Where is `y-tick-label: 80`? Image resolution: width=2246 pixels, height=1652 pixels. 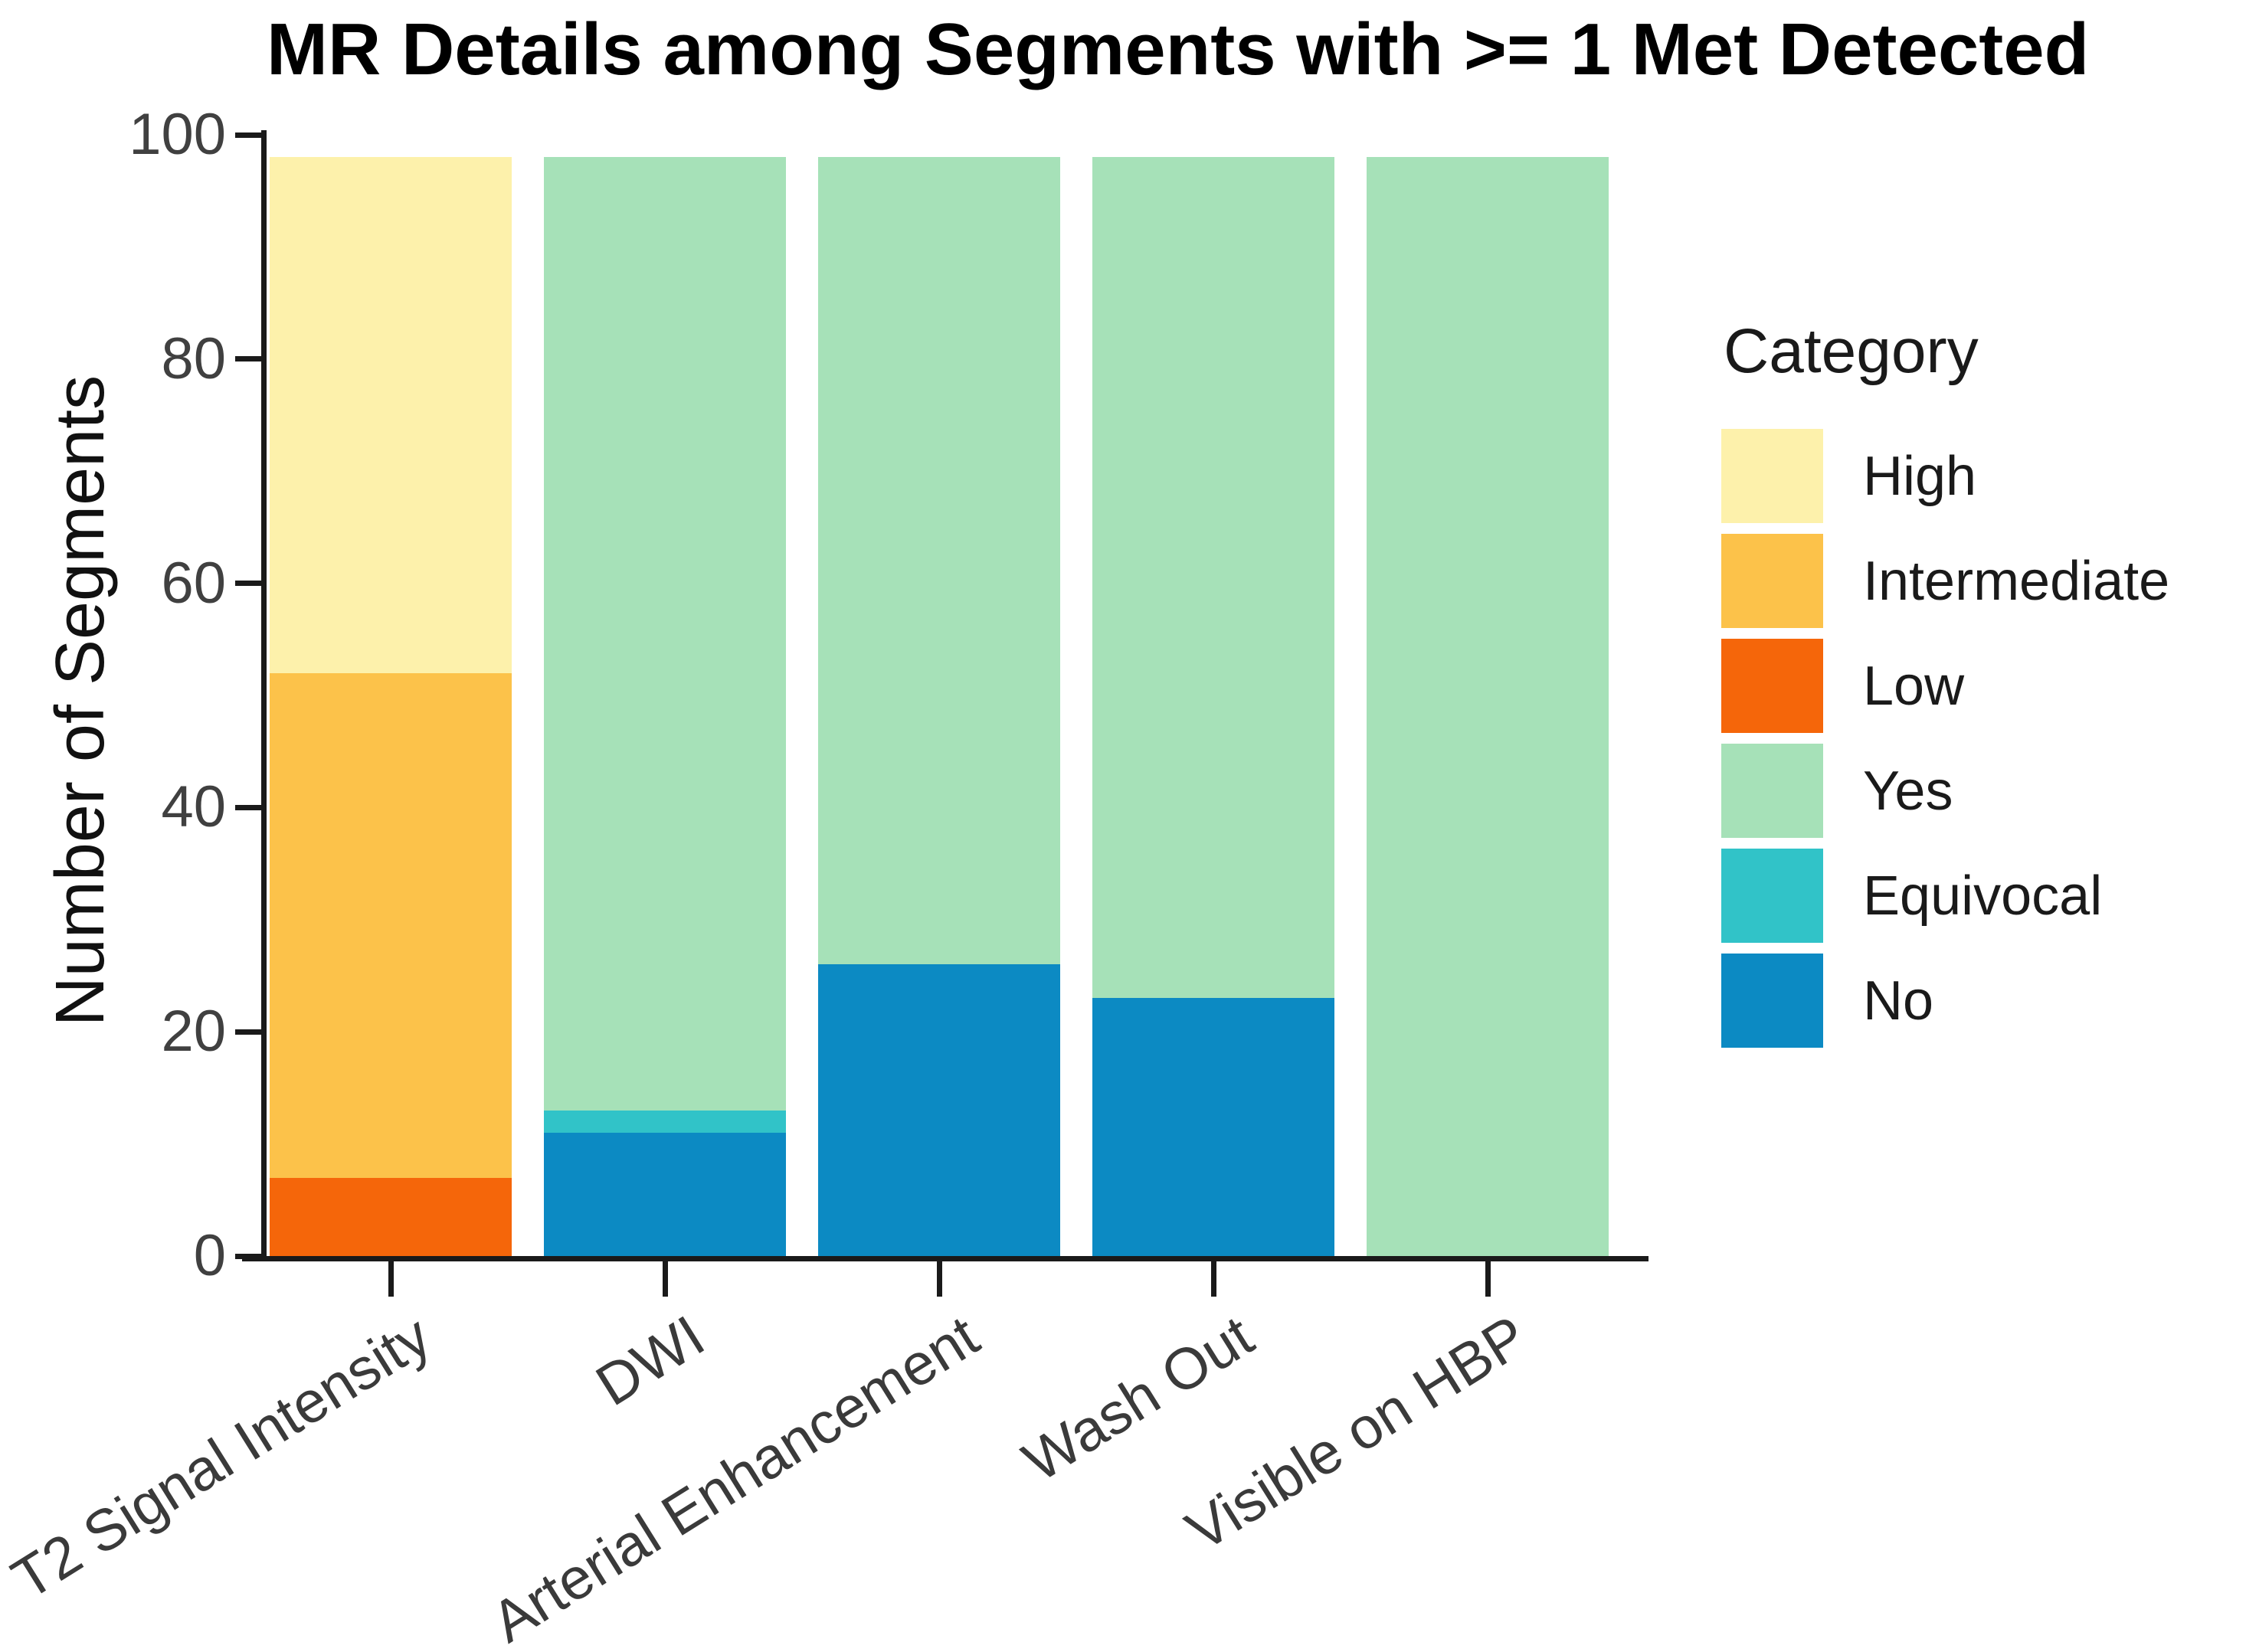
y-tick-label: 80 is located at coordinates (193, 358).